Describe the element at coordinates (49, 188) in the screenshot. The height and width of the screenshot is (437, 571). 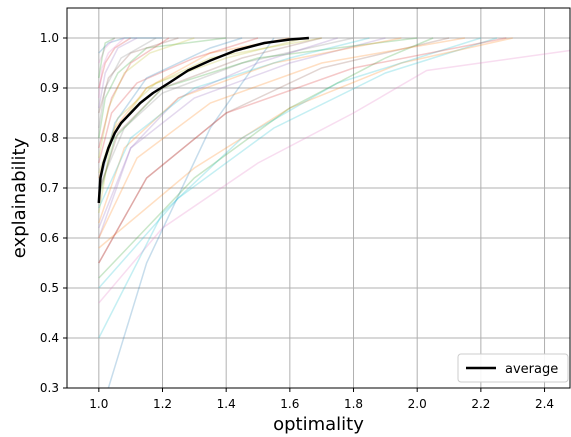
I see `y-tick-label-4: 0.7` at that location.